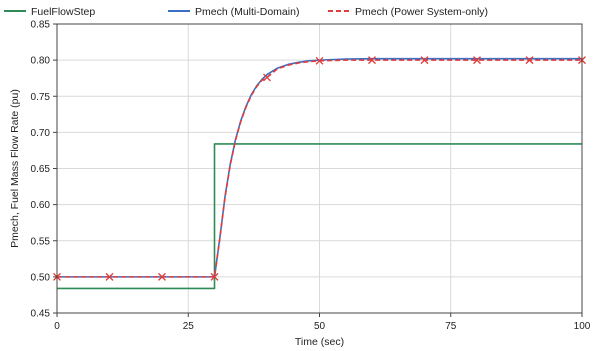  I want to click on y-tick-label: 0.45, so click(41, 314).